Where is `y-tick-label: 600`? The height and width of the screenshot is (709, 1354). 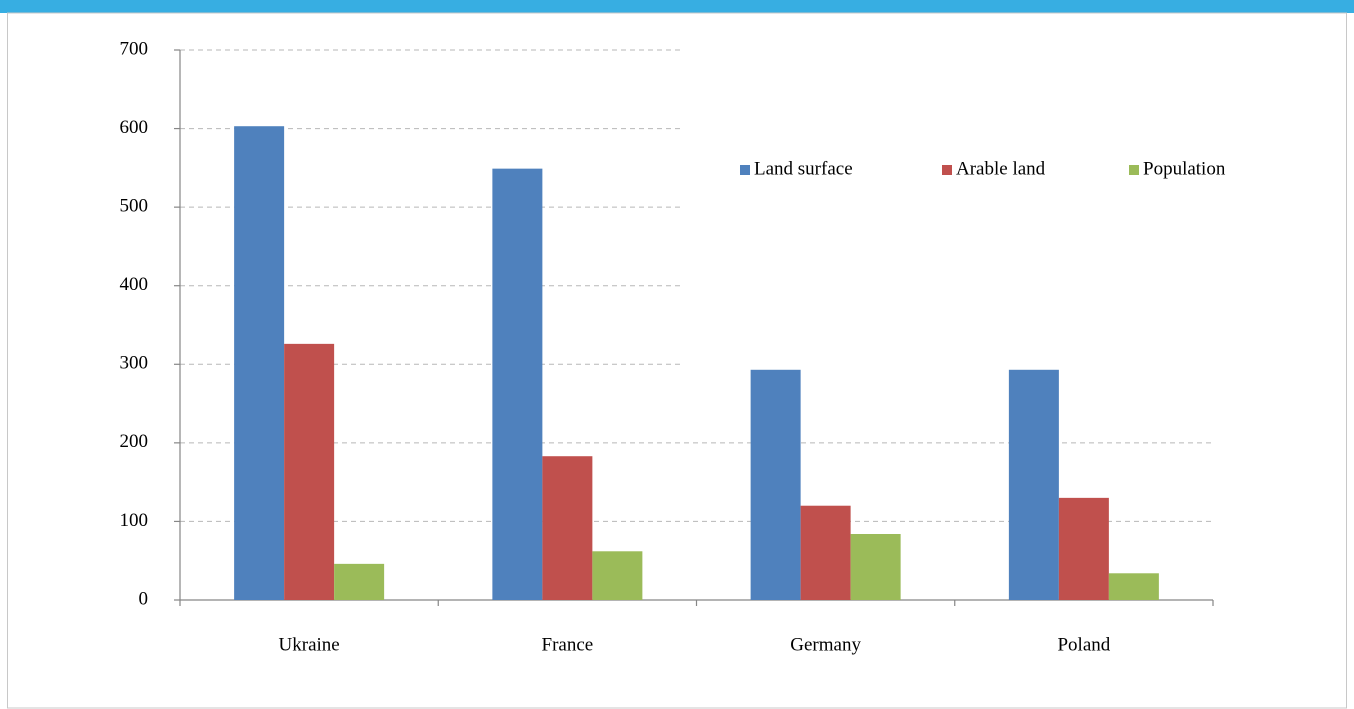 y-tick-label: 600 is located at coordinates (134, 127).